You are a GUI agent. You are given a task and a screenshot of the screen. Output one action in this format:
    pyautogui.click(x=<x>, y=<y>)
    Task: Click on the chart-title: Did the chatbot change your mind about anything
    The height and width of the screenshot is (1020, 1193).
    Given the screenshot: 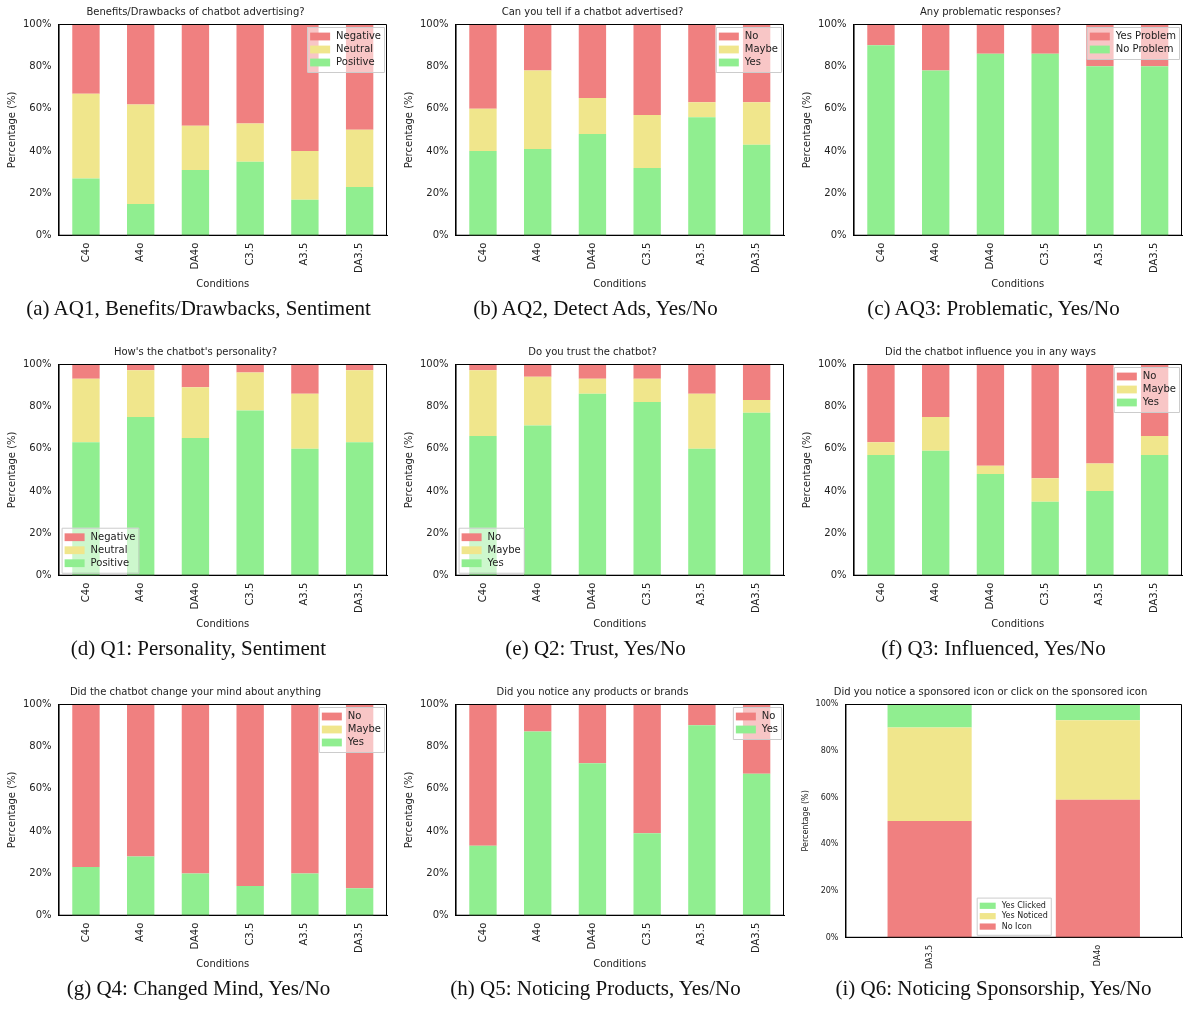 What is the action you would take?
    pyautogui.click(x=195, y=691)
    